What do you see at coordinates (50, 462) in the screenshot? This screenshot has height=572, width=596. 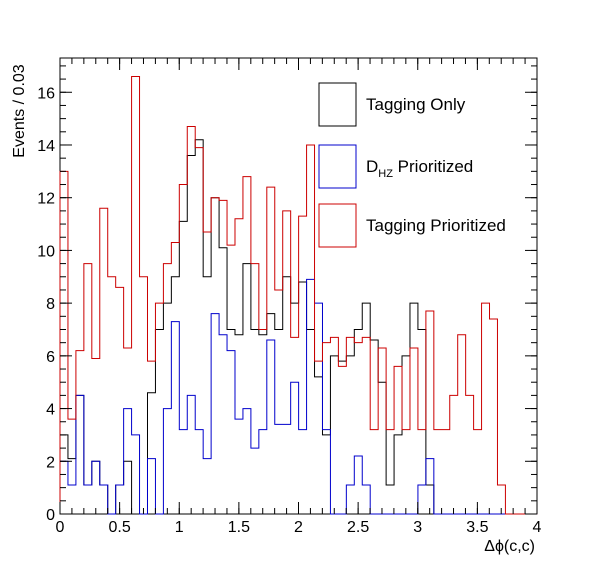 I see `y-tick-label: 2` at bounding box center [50, 462].